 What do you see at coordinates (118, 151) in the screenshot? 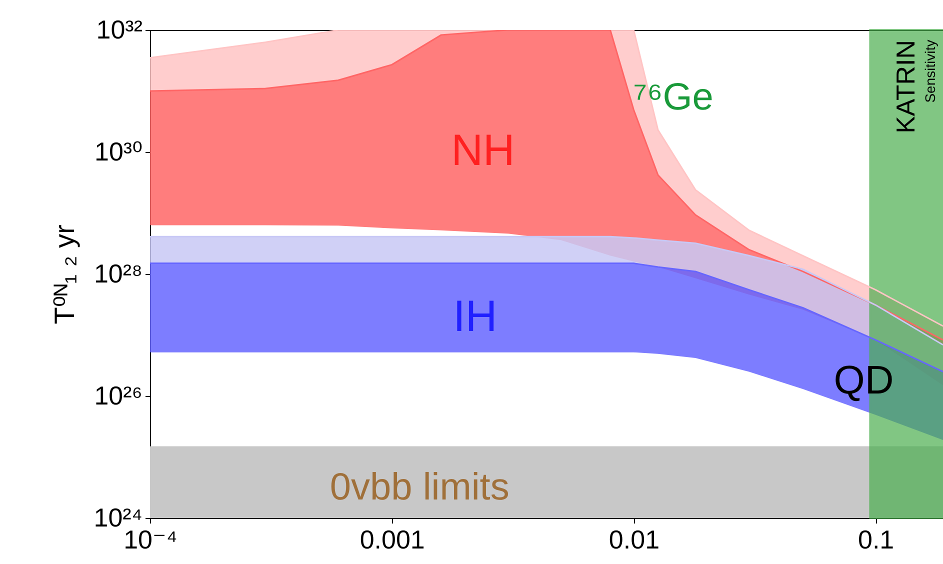
I see `y-tick-label: 10³⁰` at bounding box center [118, 151].